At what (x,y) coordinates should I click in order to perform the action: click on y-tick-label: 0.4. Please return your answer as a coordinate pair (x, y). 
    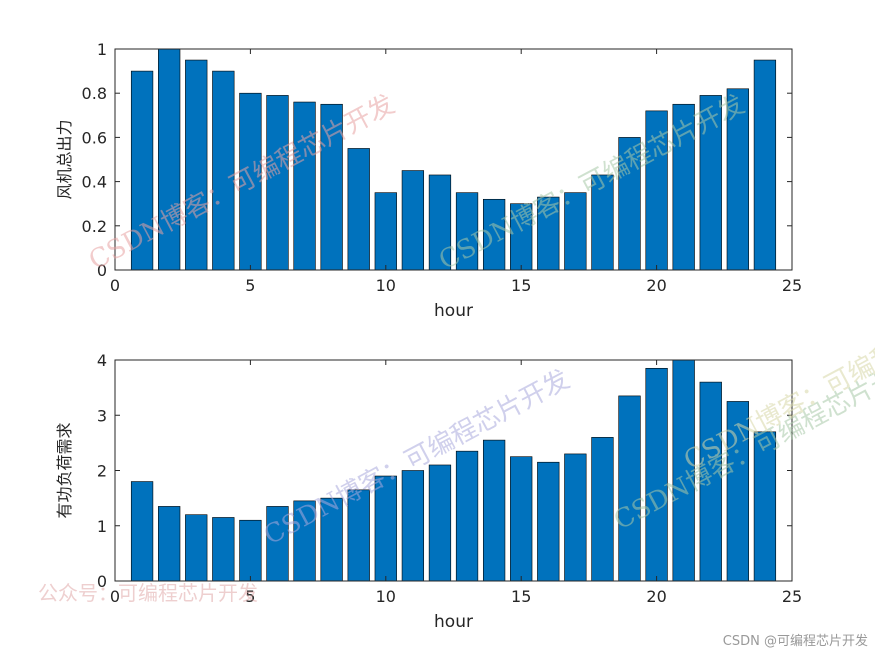
    Looking at the image, I should click on (94, 182).